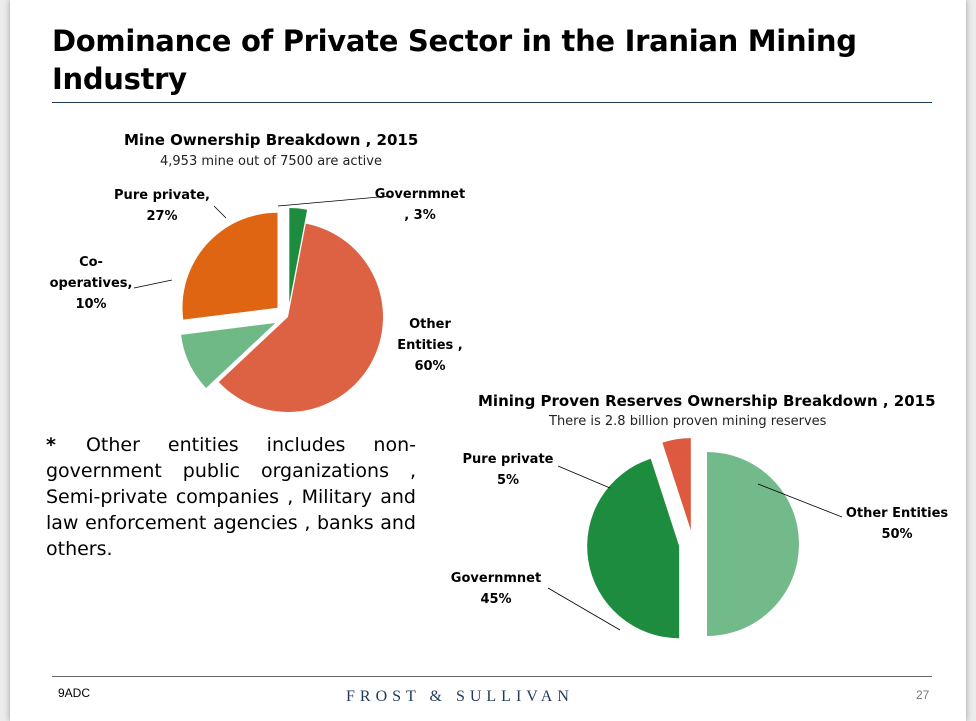 The image size is (976, 721). I want to click on chart1-subtitle: 4,953 mine out of 7500 are active, so click(271, 161).